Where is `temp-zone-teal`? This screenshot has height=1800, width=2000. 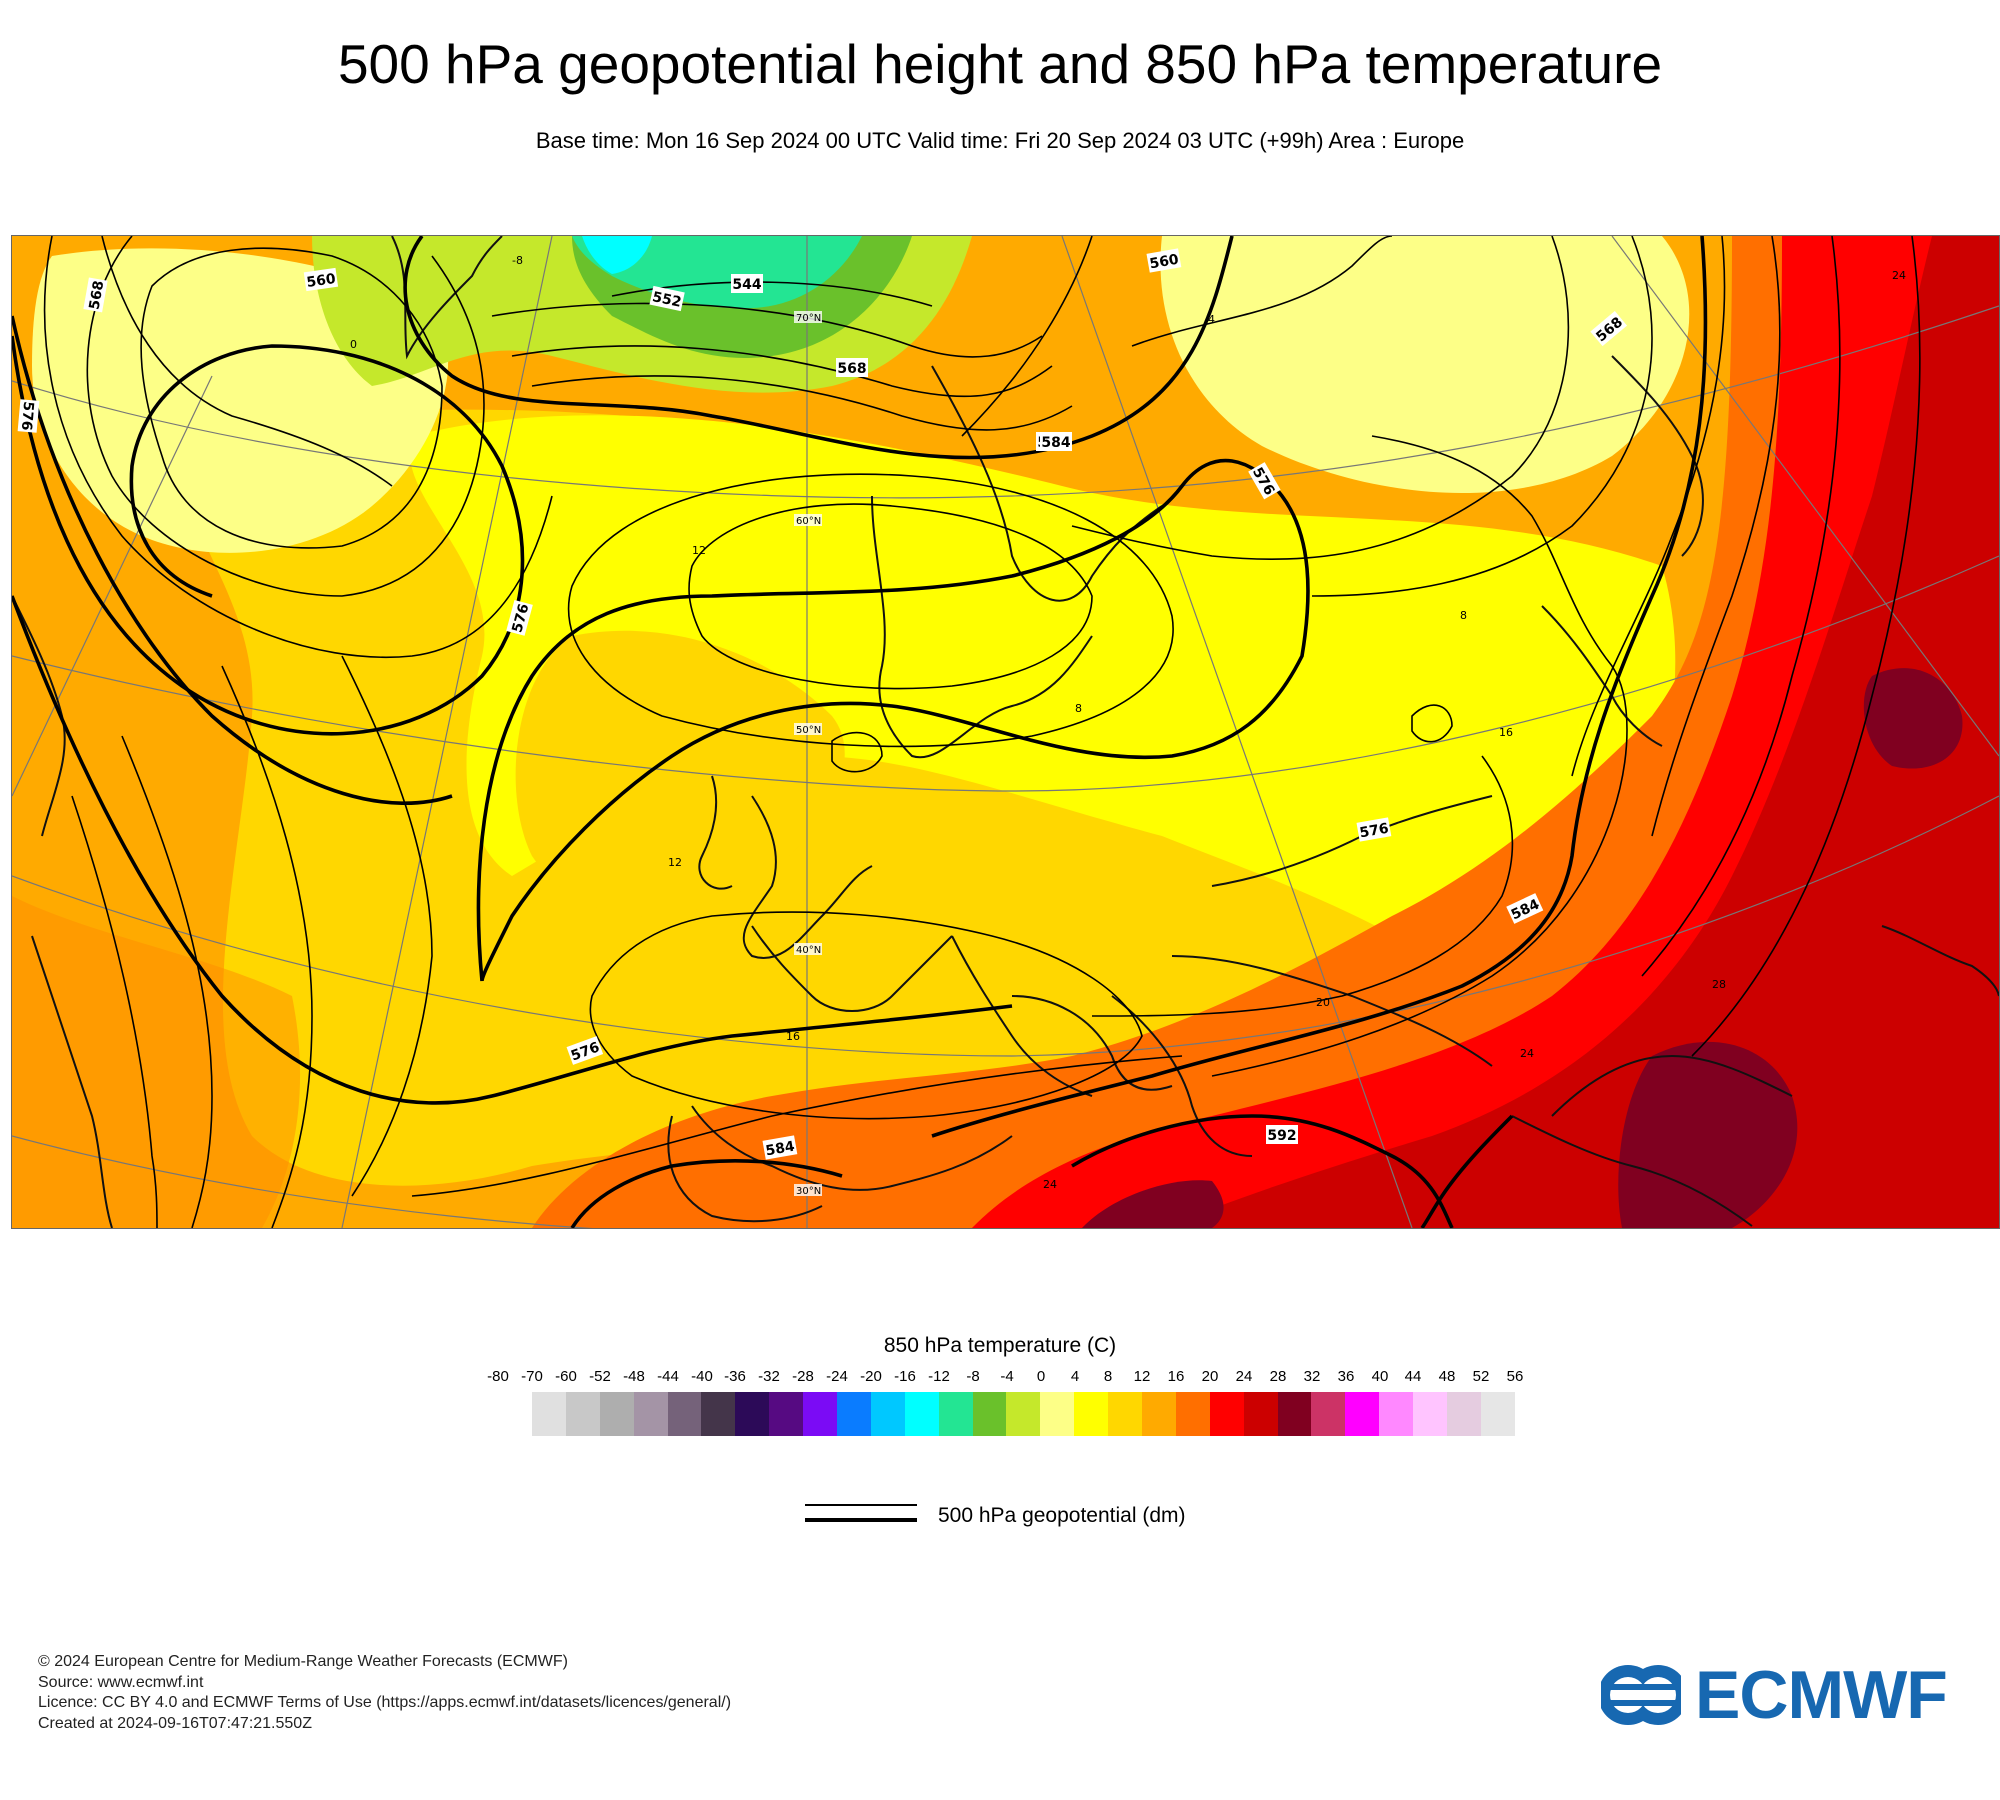
temp-zone-teal is located at coordinates (717, 272).